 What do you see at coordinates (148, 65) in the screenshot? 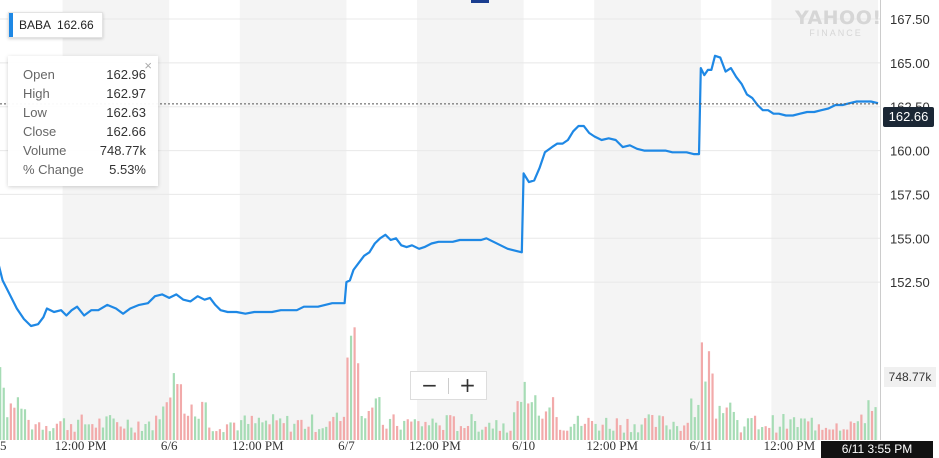
I see `close-icon: ×` at bounding box center [148, 65].